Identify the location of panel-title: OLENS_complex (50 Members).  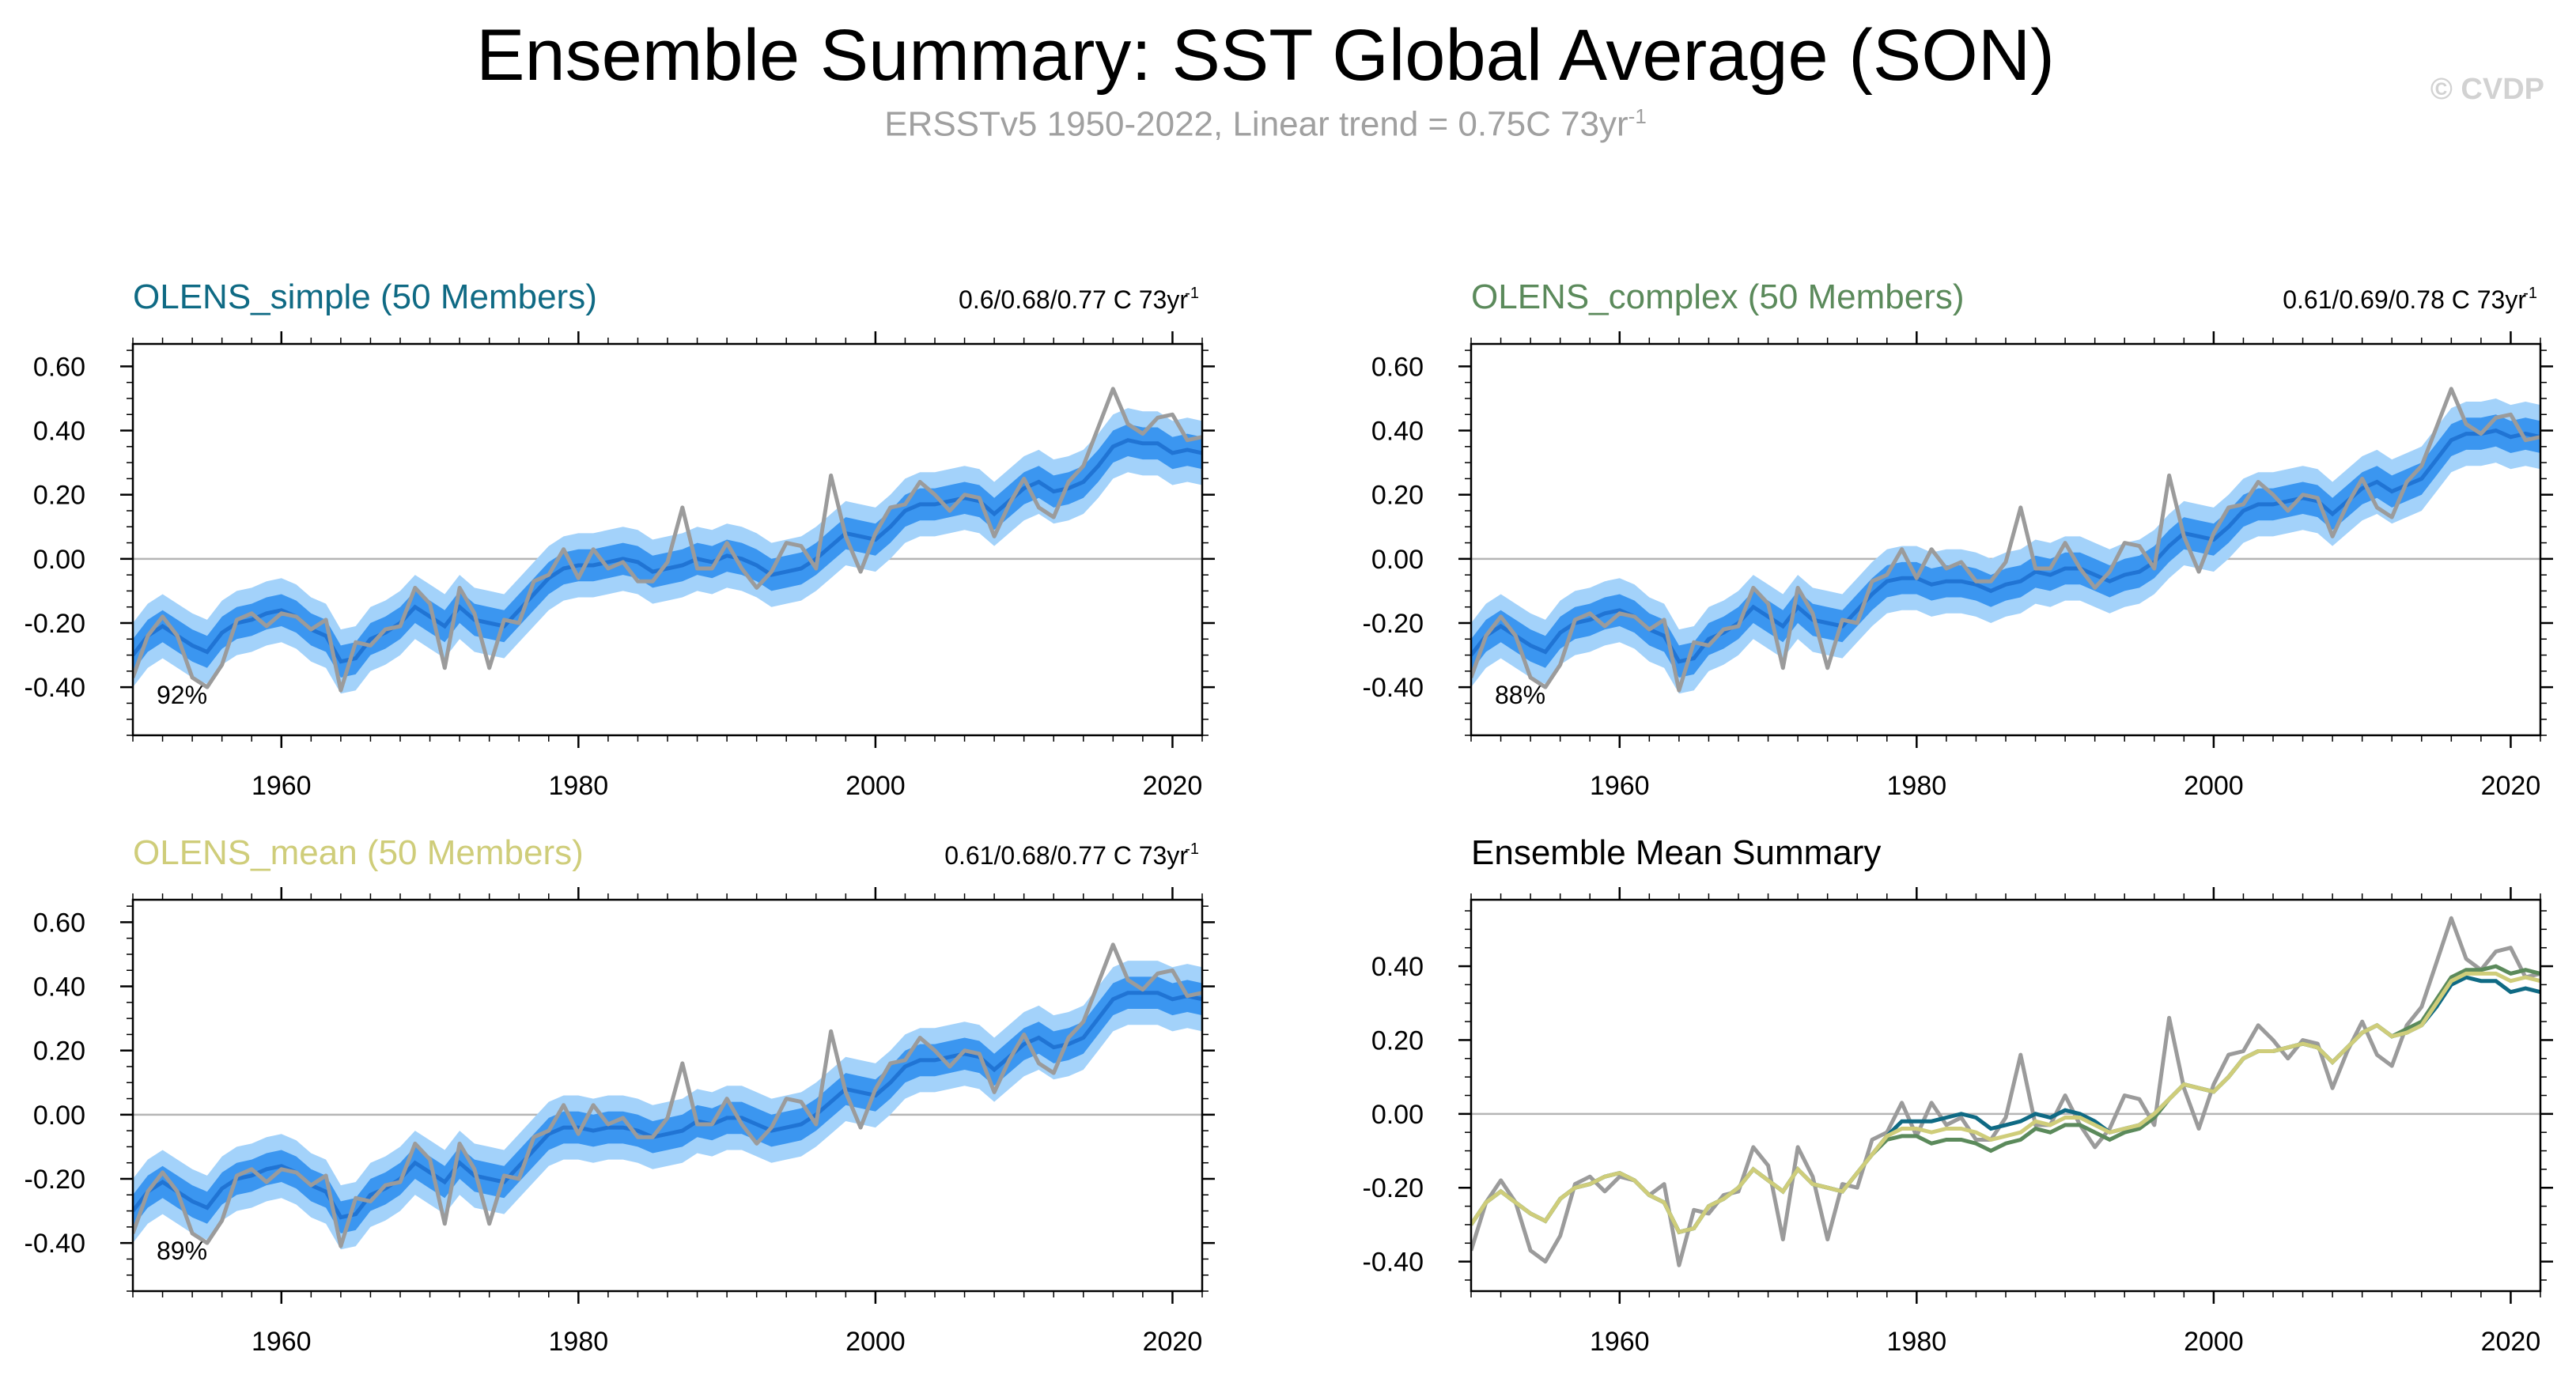
(1718, 297).